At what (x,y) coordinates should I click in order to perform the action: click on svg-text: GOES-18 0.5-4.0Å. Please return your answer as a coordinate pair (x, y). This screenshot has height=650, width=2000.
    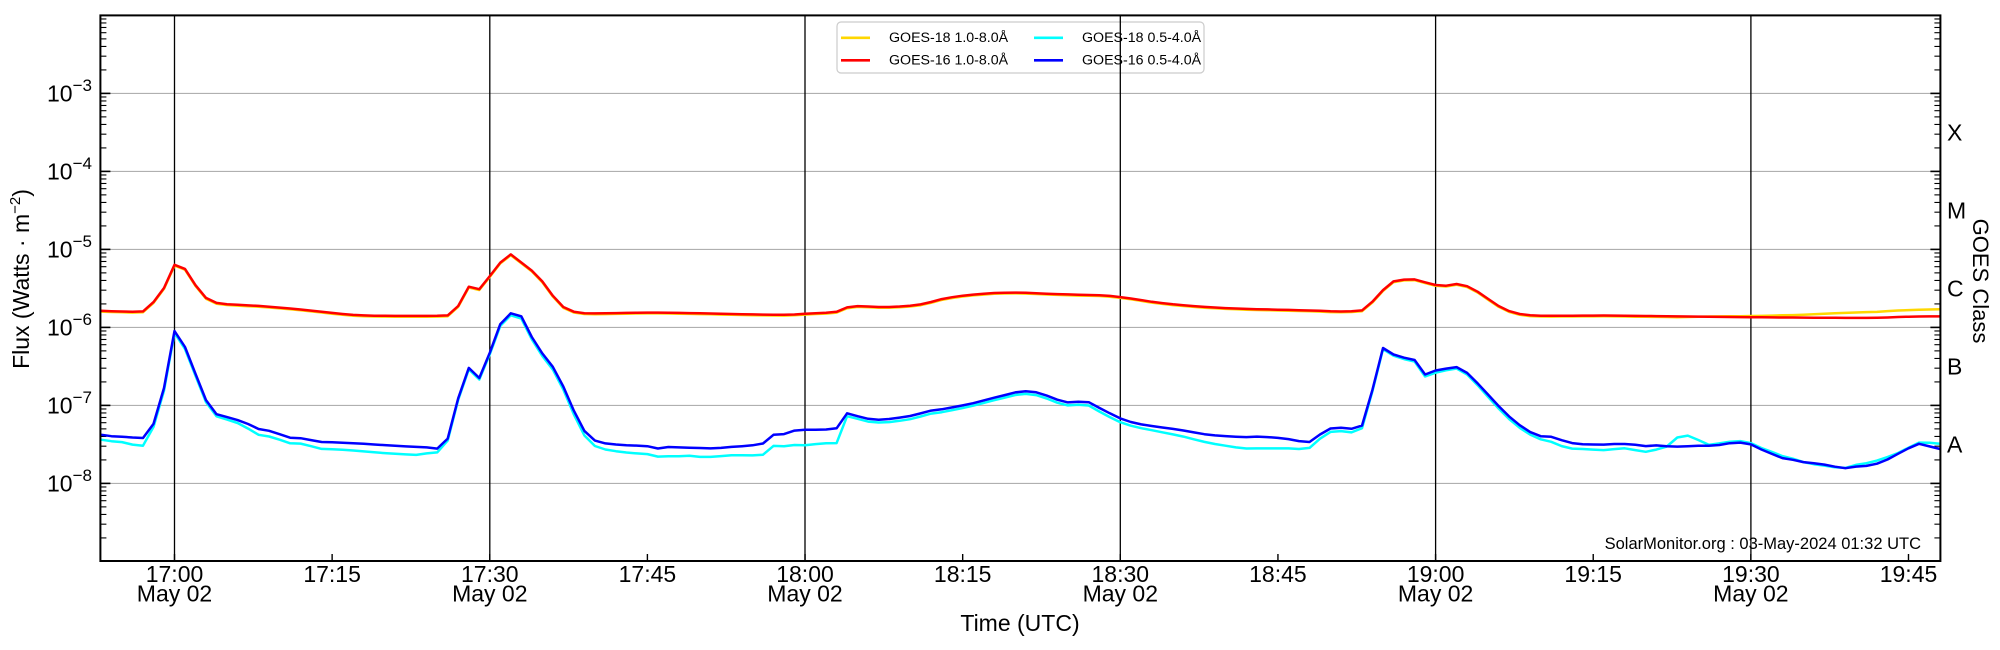
    Looking at the image, I should click on (1142, 37).